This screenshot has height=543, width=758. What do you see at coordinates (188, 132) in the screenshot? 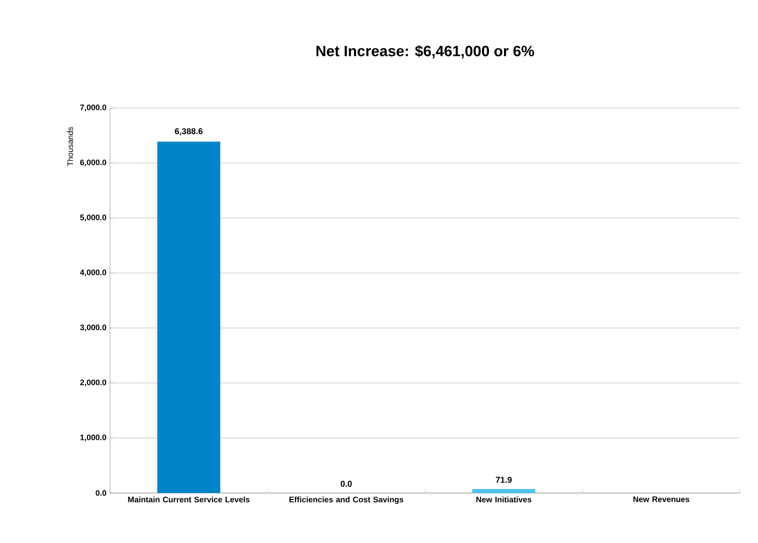
I see `data-label: 6,388.6` at bounding box center [188, 132].